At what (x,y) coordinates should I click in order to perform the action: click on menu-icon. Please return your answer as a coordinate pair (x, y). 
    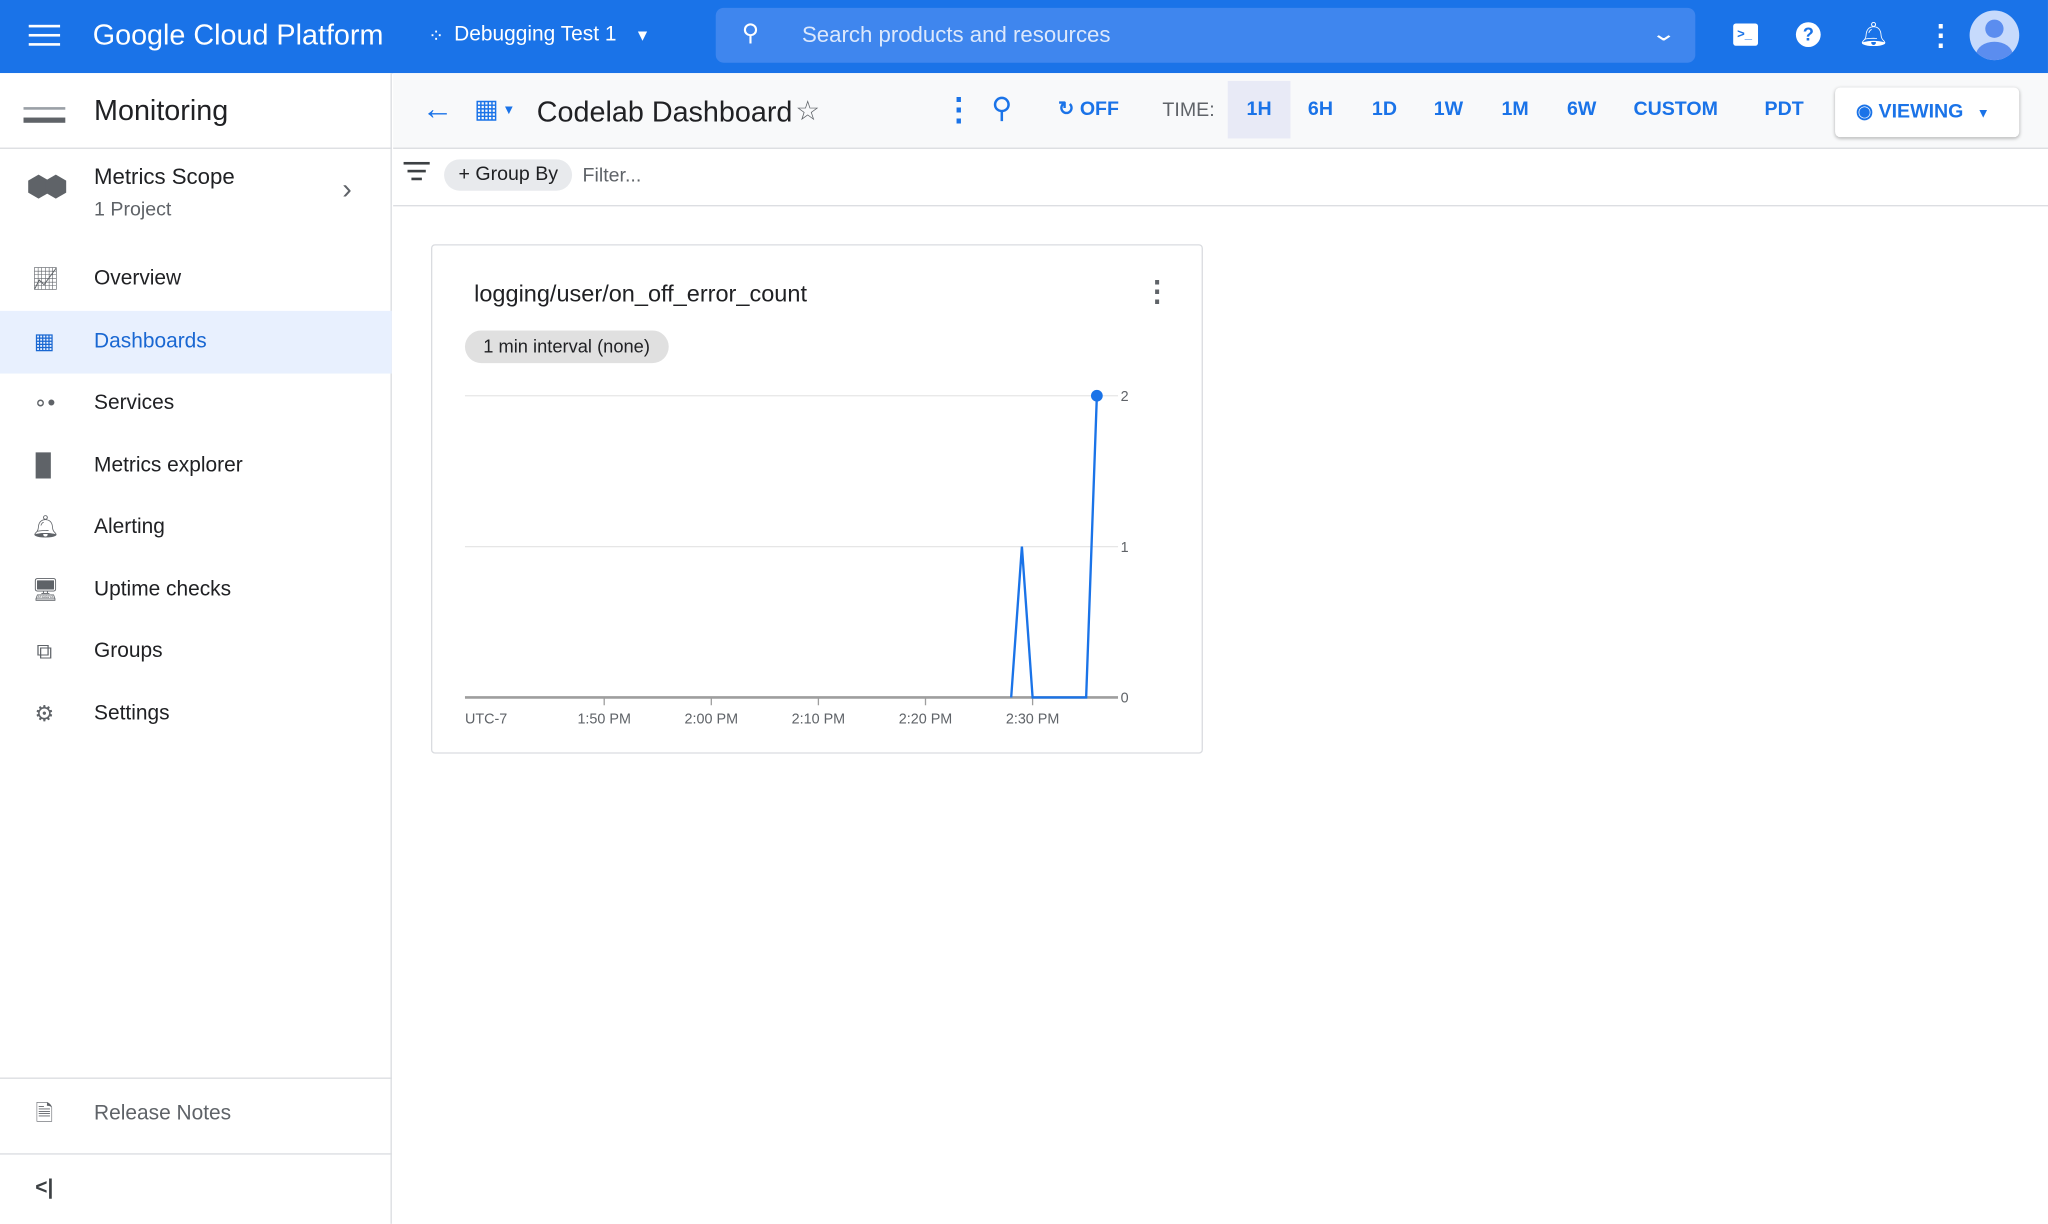
    Looking at the image, I should click on (44, 35).